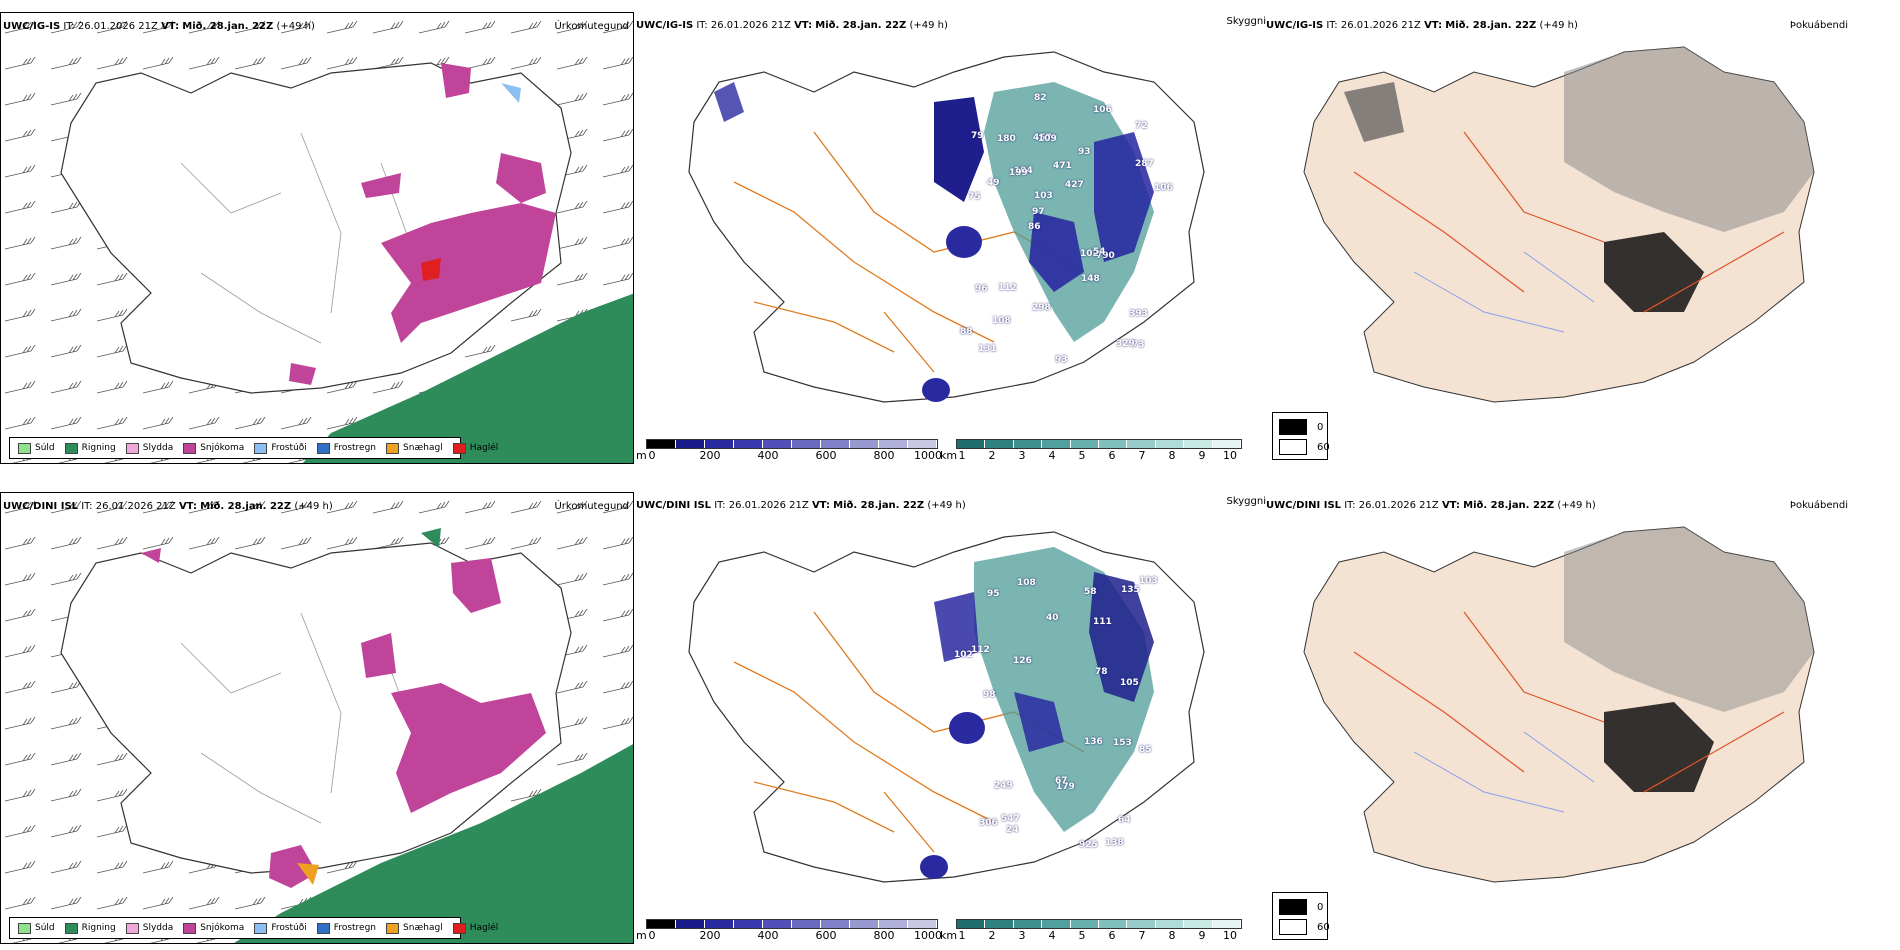 The width and height of the screenshot is (1900, 950). I want to click on fog-map-top, so click(1559, 224).